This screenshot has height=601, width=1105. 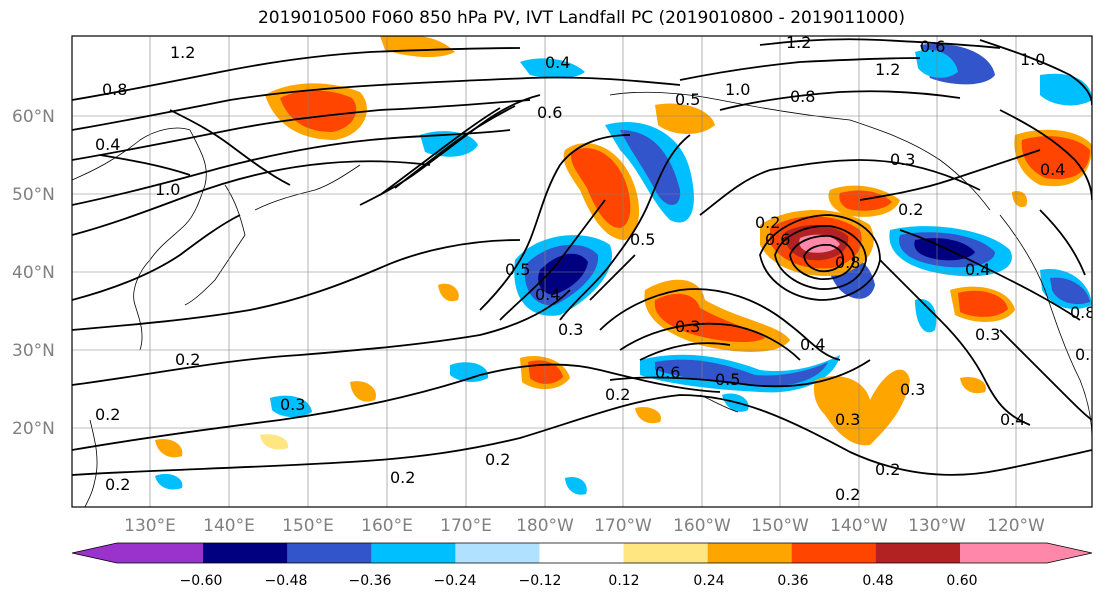 What do you see at coordinates (708, 581) in the screenshot?
I see `colorbar-tick-label: 0.24` at bounding box center [708, 581].